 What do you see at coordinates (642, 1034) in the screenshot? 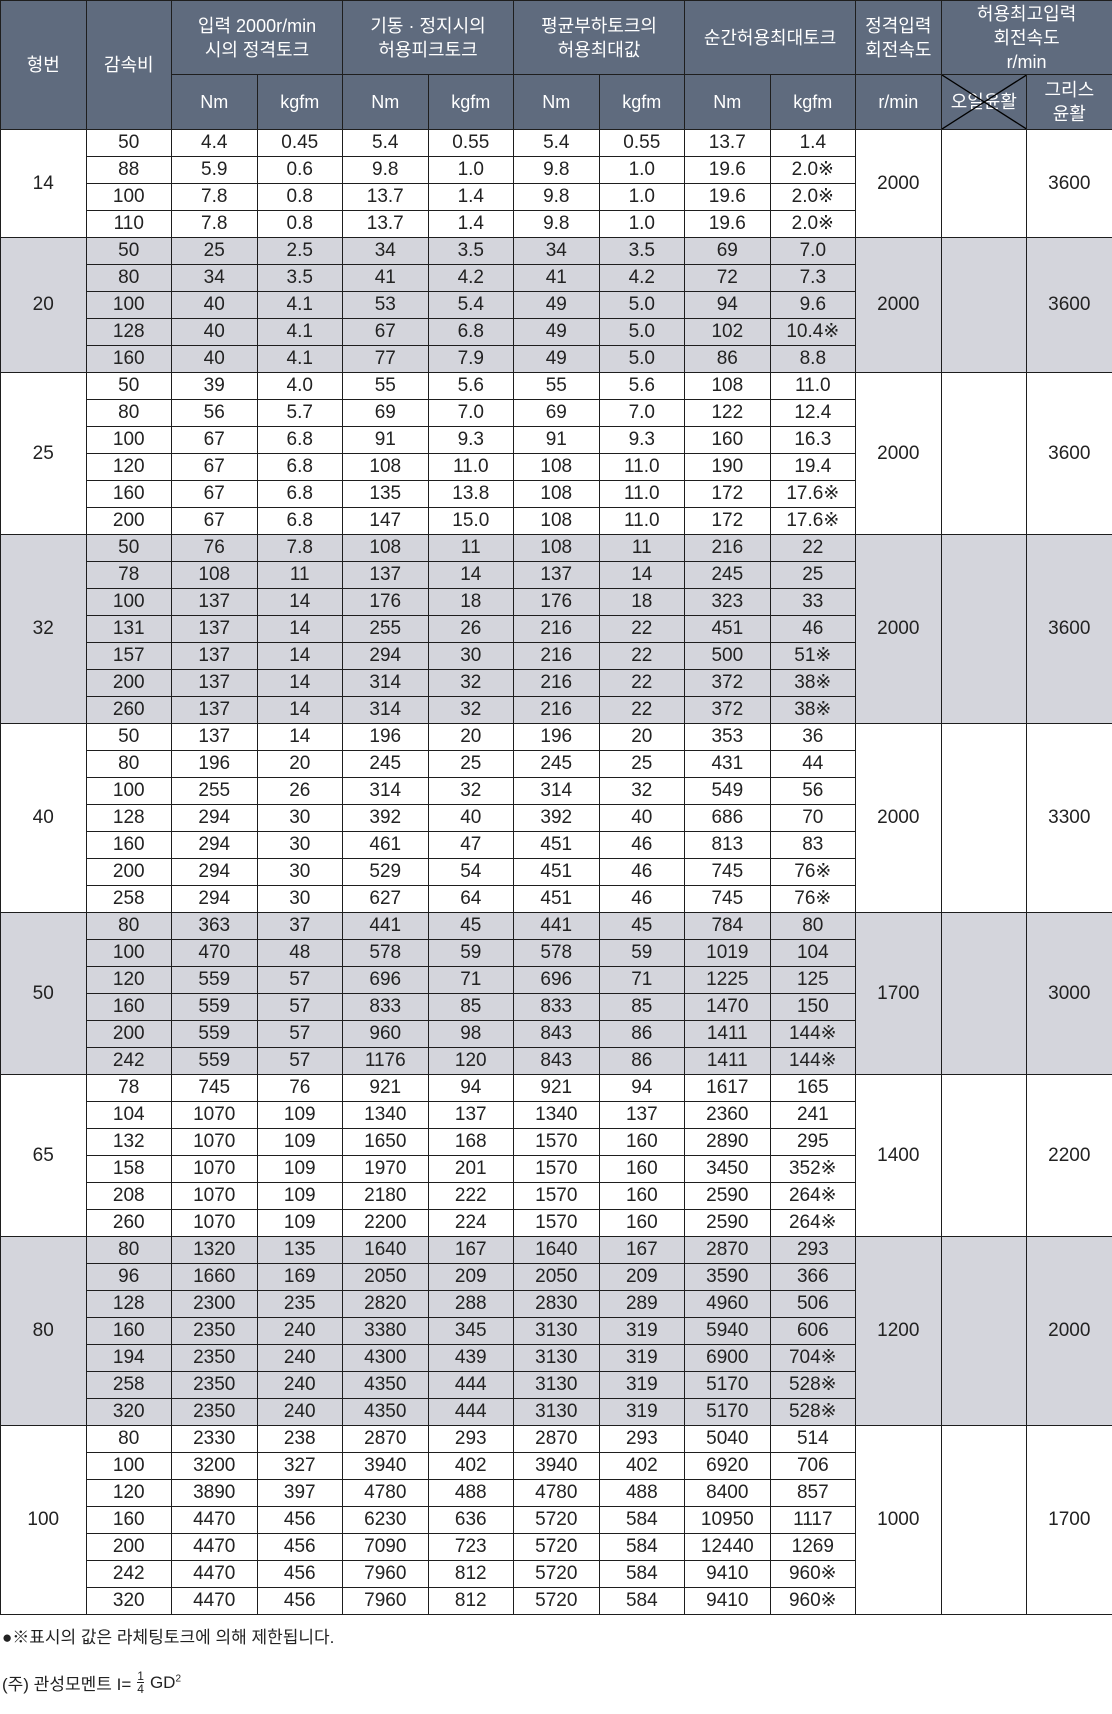
I see `avg-kgfm-cell: 86` at bounding box center [642, 1034].